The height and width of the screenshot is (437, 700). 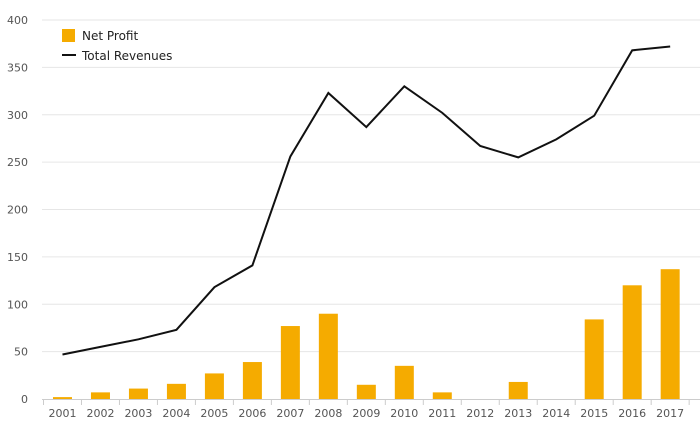 What do you see at coordinates (632, 342) in the screenshot?
I see `net-profit-bar-2016` at bounding box center [632, 342].